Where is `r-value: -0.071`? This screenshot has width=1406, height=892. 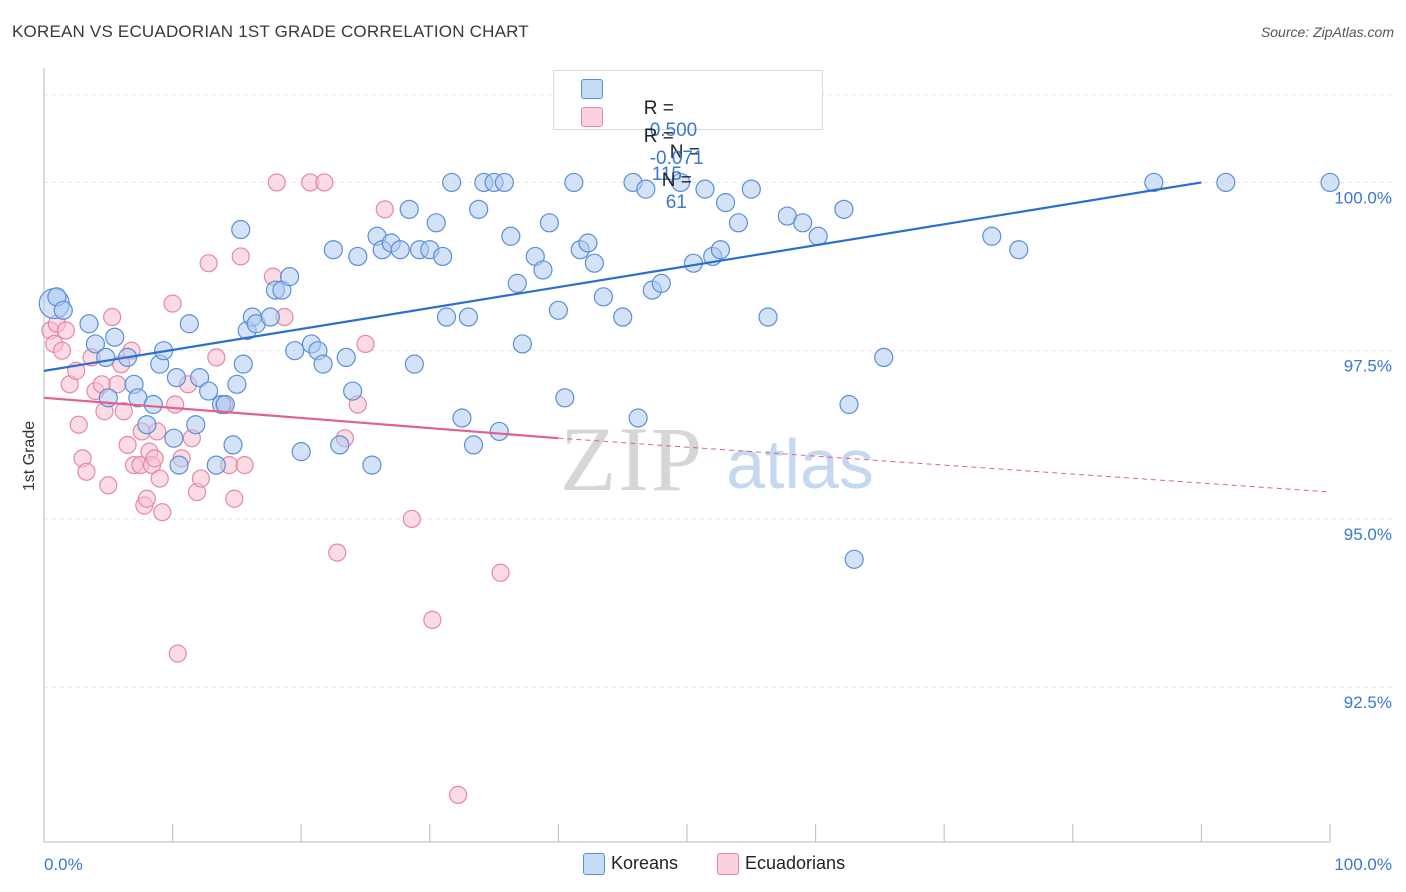 r-value: -0.071 is located at coordinates (676, 158).